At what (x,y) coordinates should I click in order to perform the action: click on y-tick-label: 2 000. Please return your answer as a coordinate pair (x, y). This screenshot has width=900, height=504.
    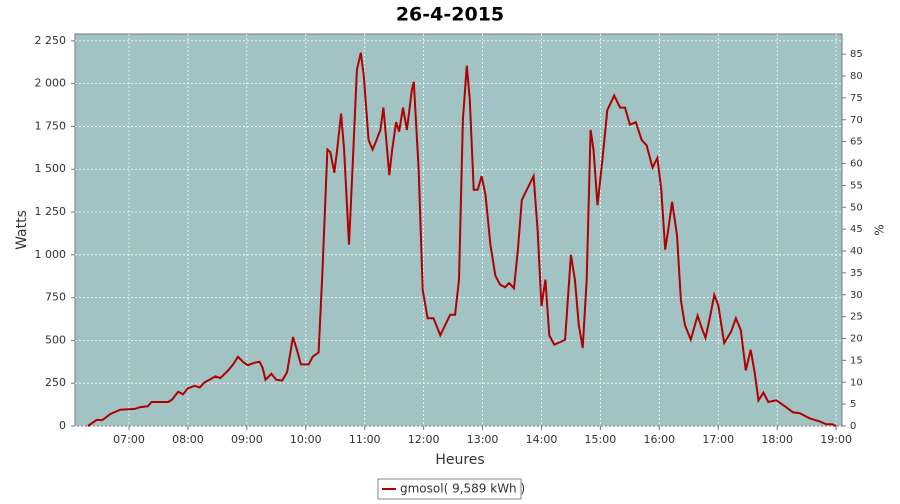
    Looking at the image, I should click on (51, 83).